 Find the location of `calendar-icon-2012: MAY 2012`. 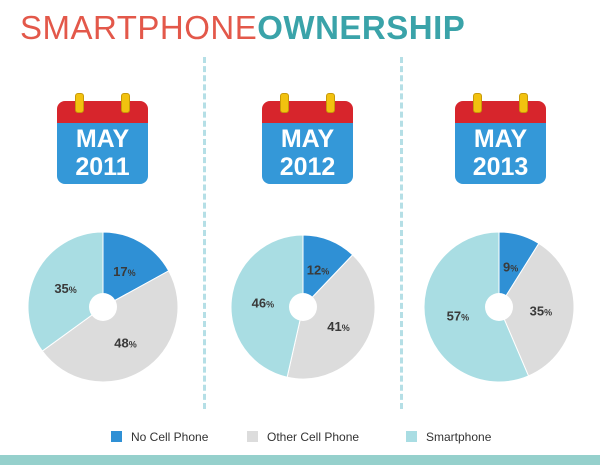

calendar-icon-2012: MAY 2012 is located at coordinates (307, 138).